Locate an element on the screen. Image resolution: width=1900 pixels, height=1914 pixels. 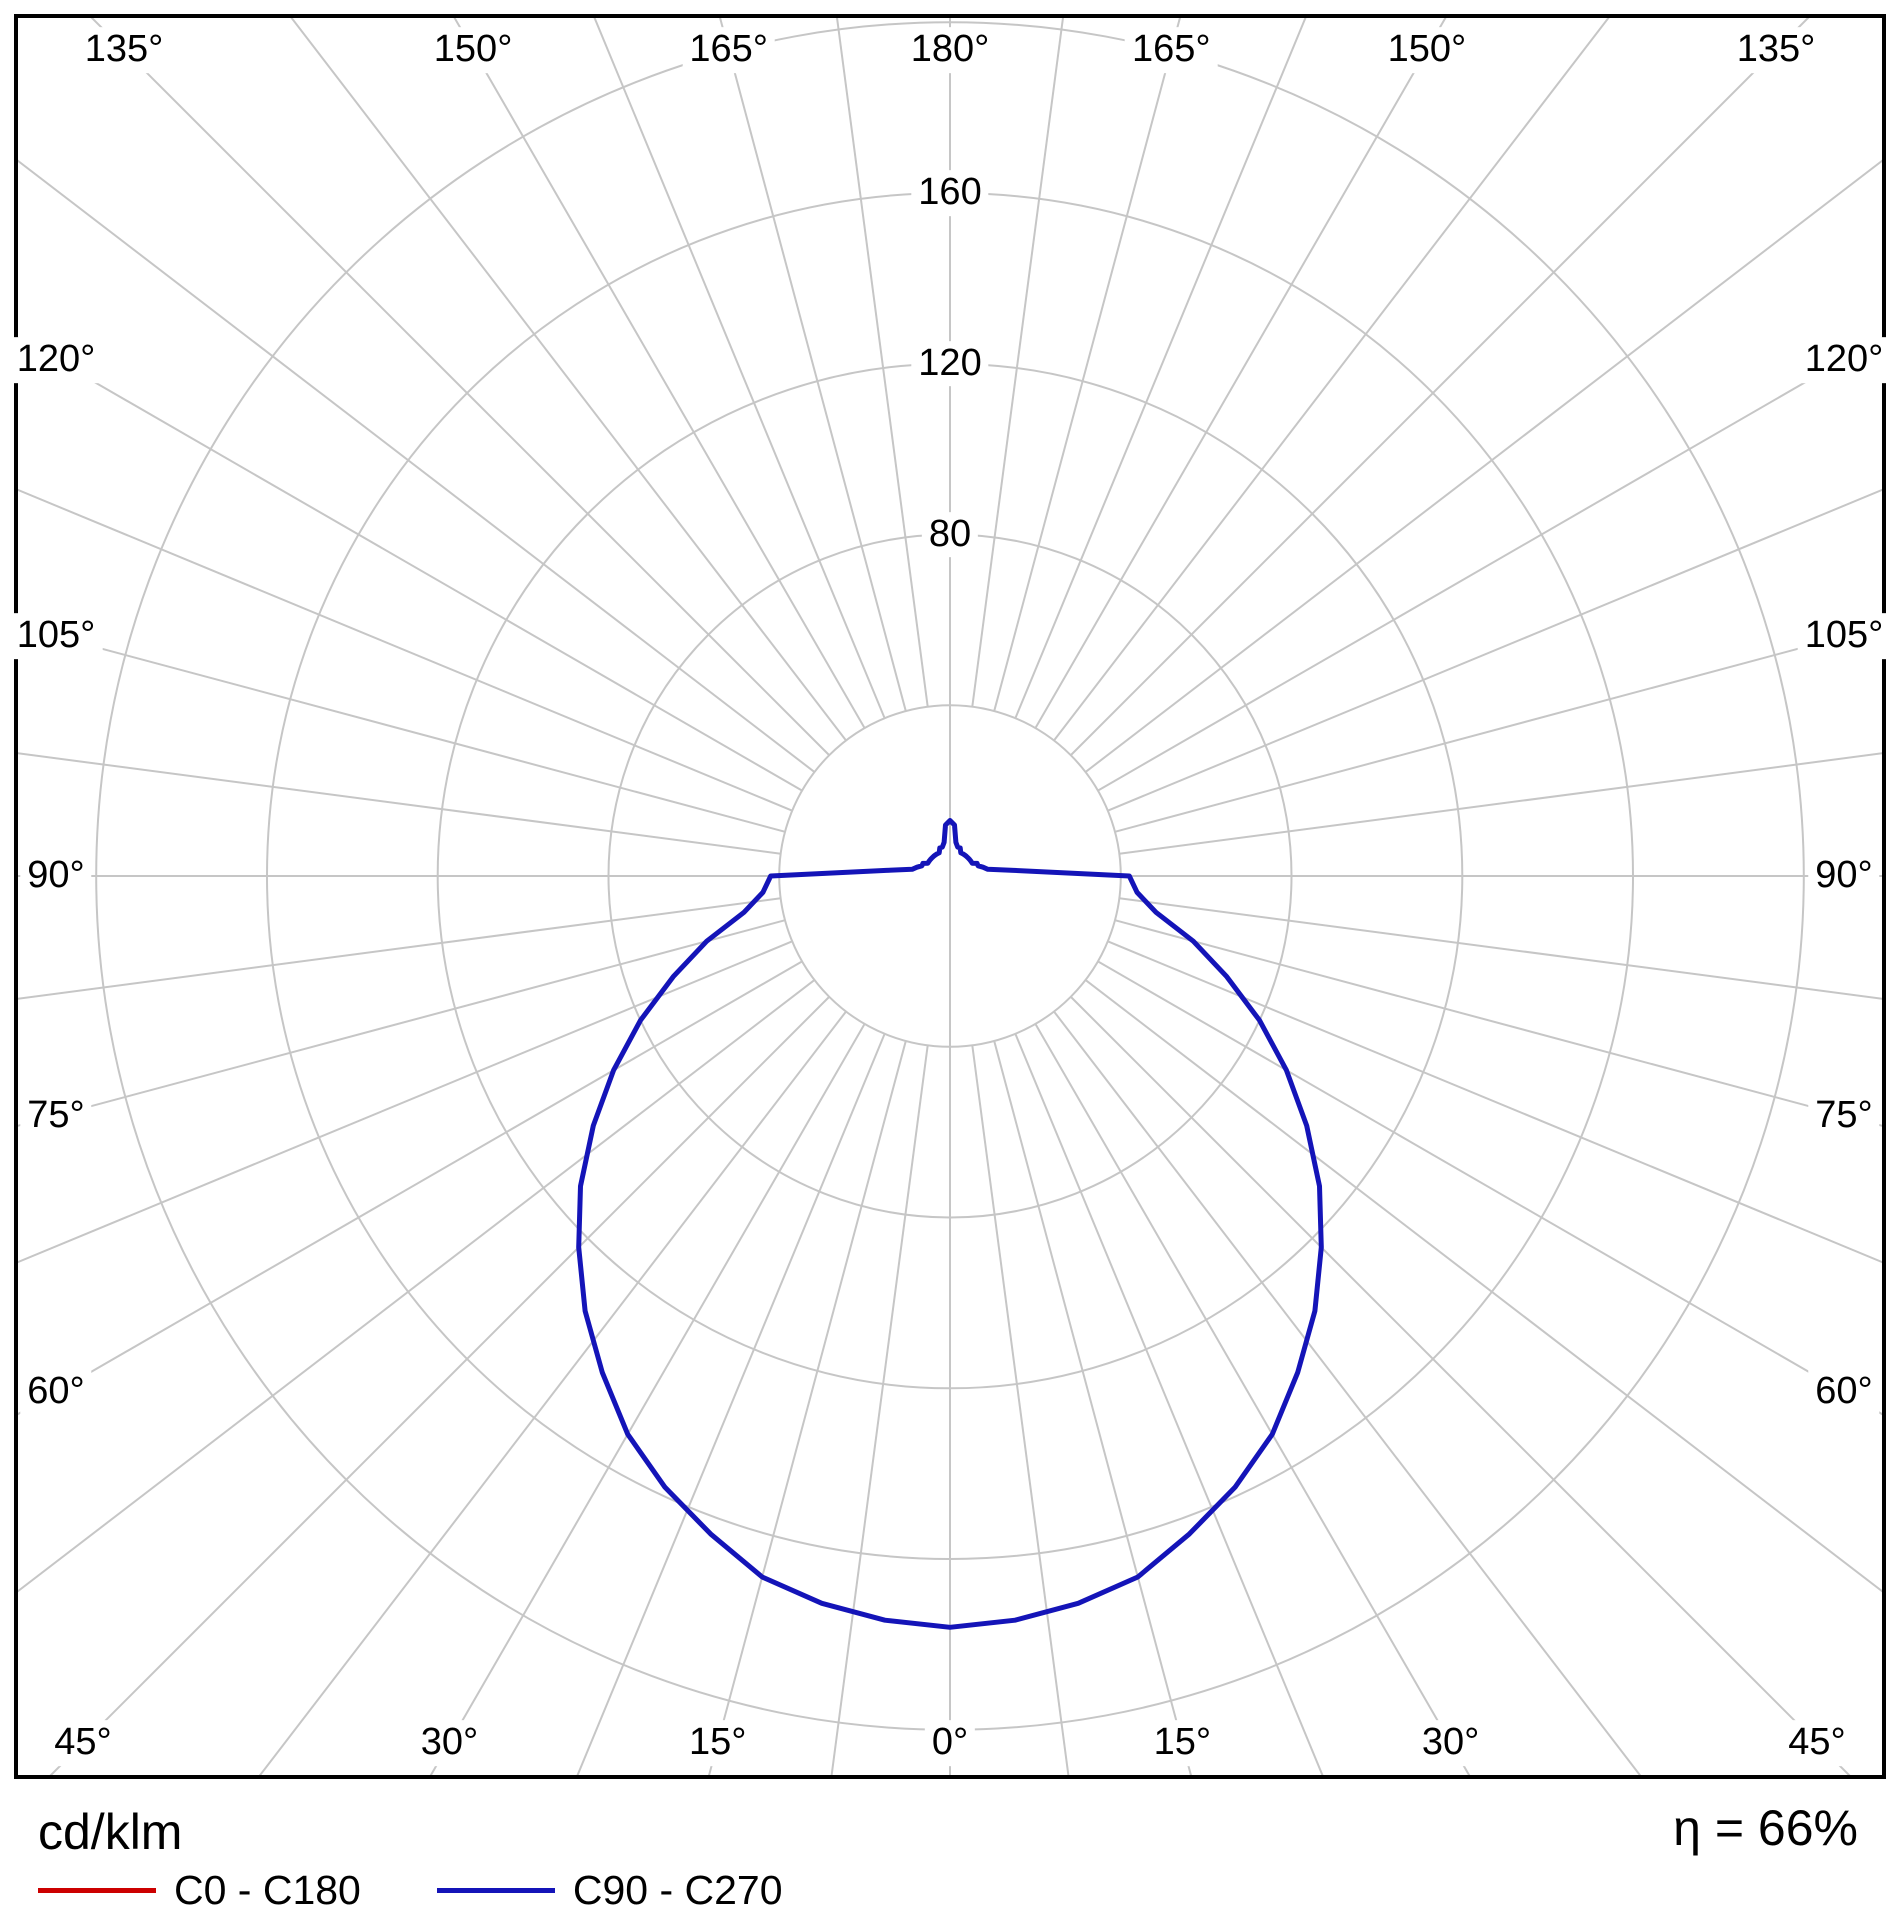
legend-item-c0-c180: C0 - C180 is located at coordinates (199, 1890).